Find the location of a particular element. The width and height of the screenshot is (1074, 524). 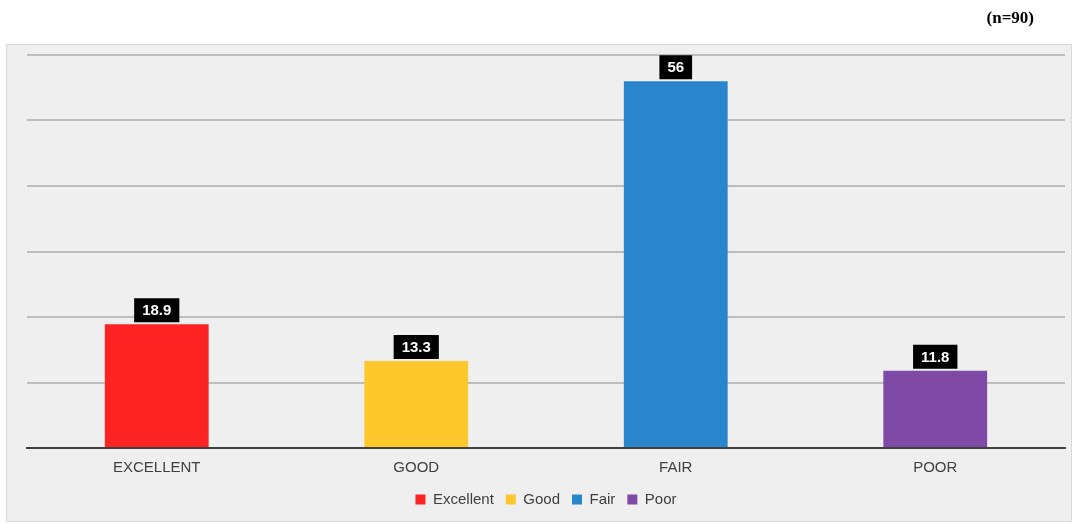

data-label: 13.3 is located at coordinates (416, 347).